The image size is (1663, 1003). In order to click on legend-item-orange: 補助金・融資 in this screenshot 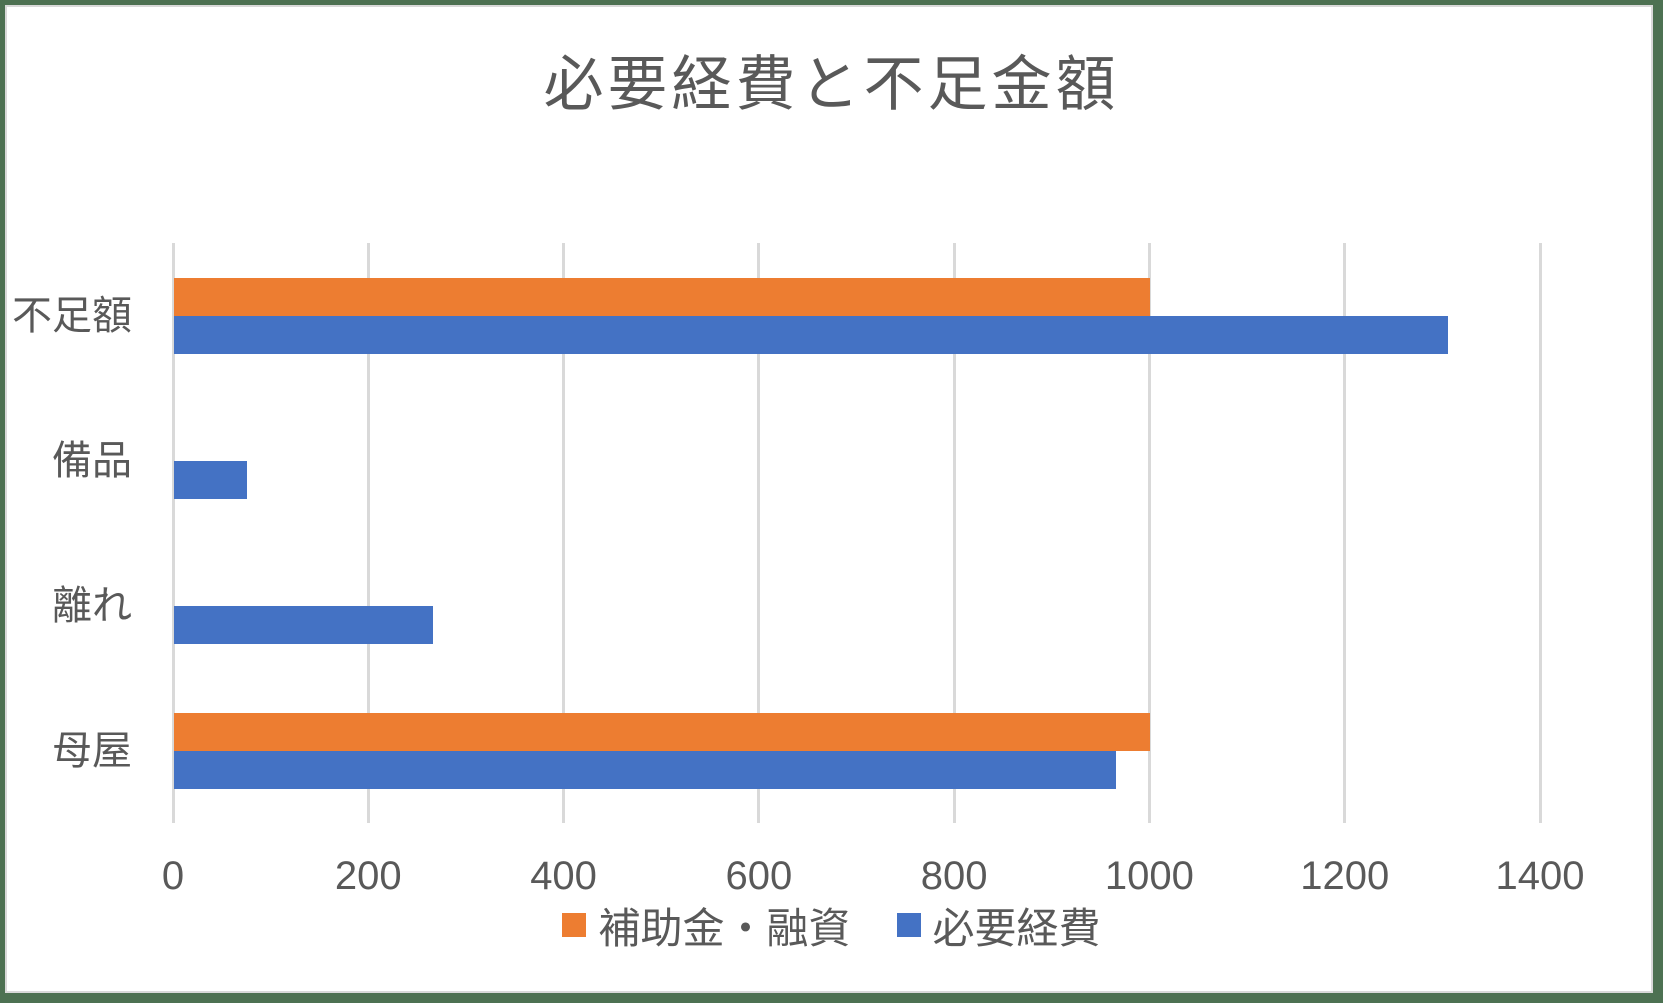, I will do `click(706, 925)`.